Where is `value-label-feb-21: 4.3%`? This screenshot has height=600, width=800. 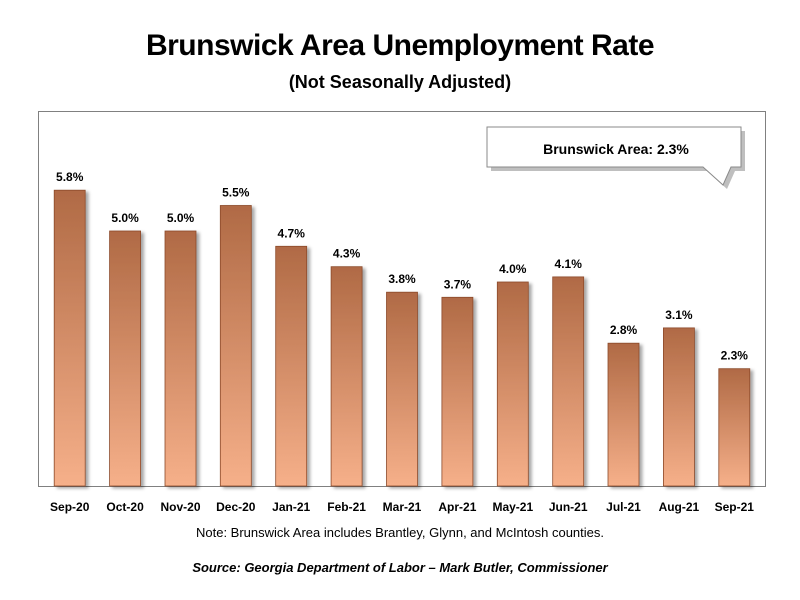 value-label-feb-21: 4.3% is located at coordinates (347, 254).